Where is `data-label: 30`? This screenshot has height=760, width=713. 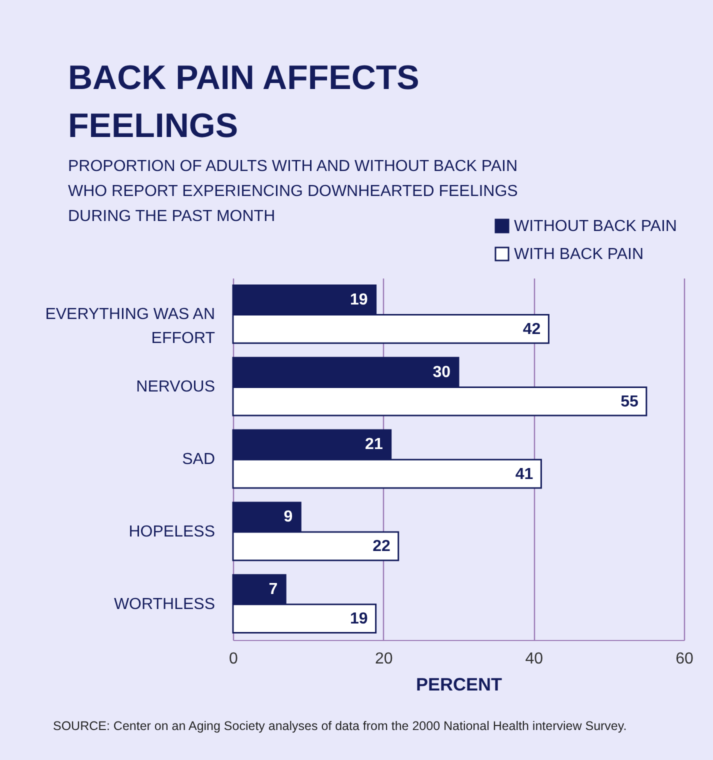 data-label: 30 is located at coordinates (441, 372).